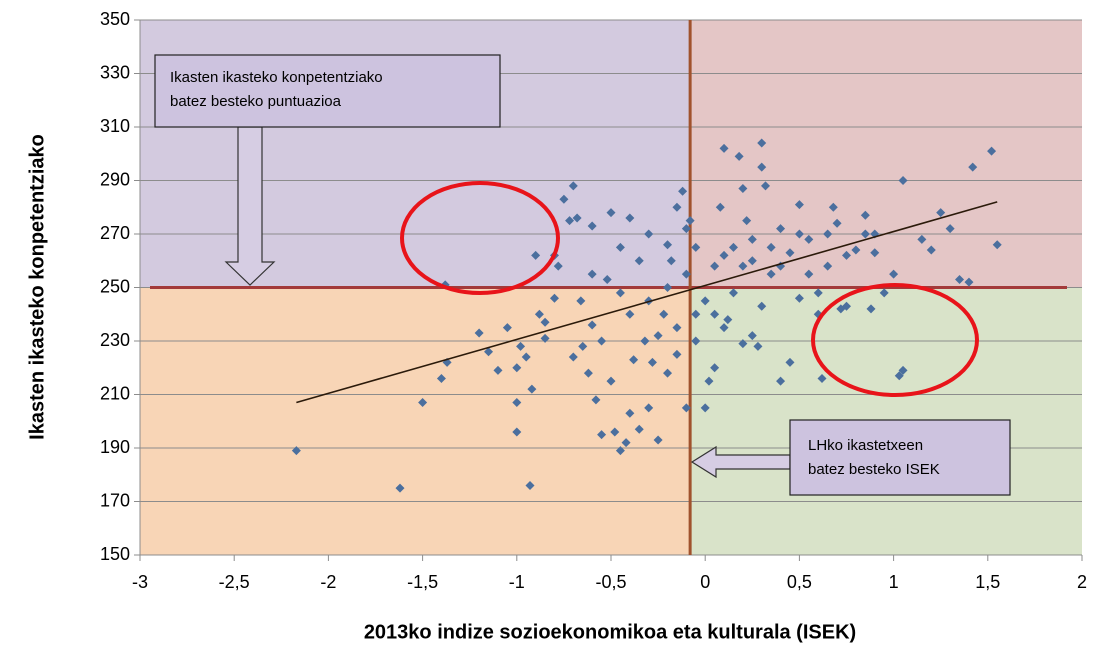 This screenshot has width=1097, height=651. Describe the element at coordinates (987, 582) in the screenshot. I see `x-tick-label: 1,5` at that location.